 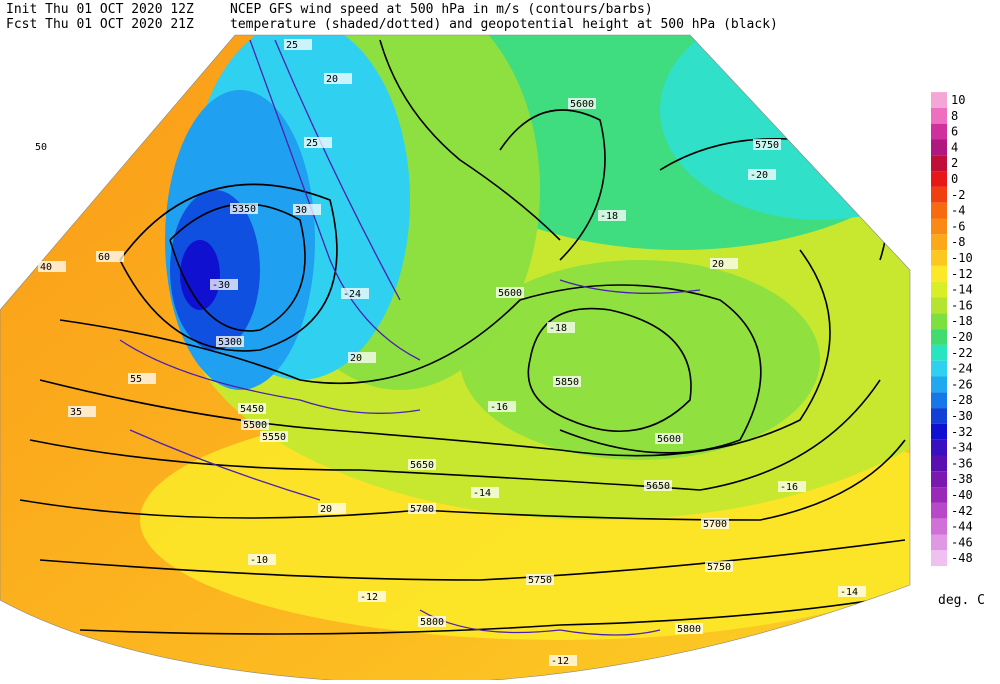 I want to click on colorbar-label: -26, so click(x=962, y=384).